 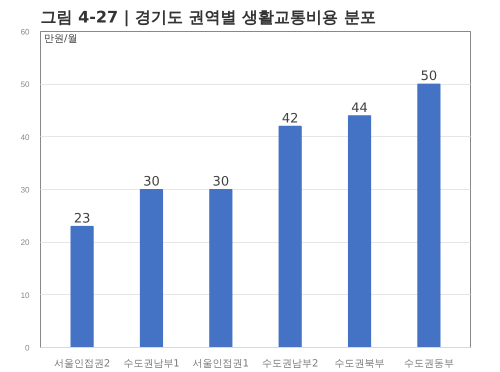 What do you see at coordinates (25, 243) in the screenshot?
I see `y-tick-label: 20` at bounding box center [25, 243].